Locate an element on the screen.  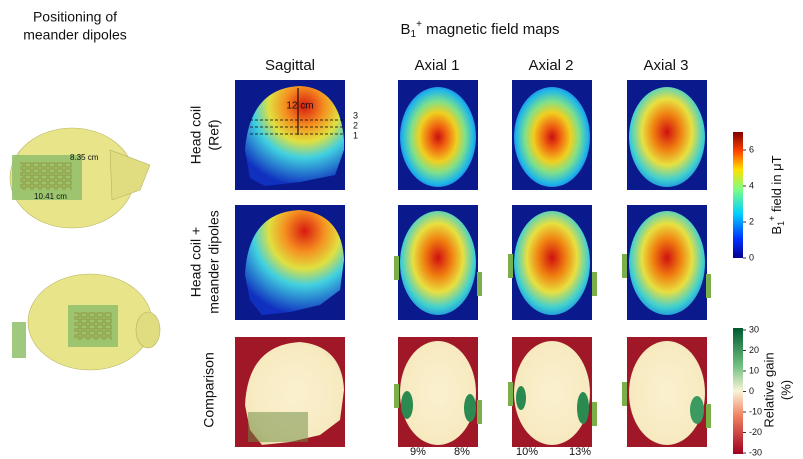
title-part: B is located at coordinates (406, 29).